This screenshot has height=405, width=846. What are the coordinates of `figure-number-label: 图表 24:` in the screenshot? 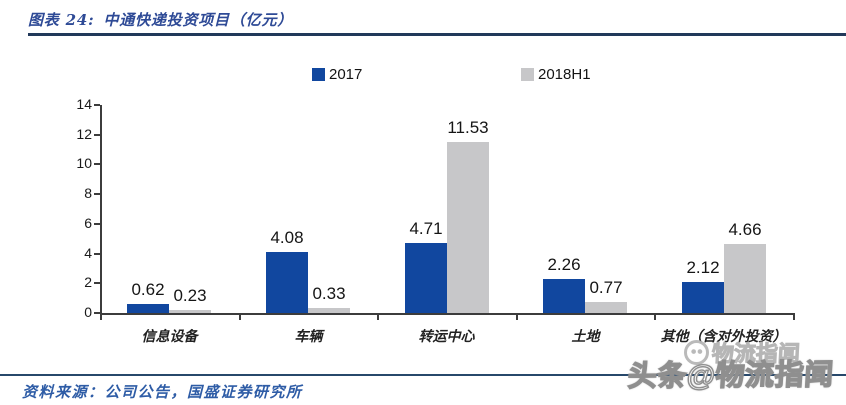 It's located at (61, 20).